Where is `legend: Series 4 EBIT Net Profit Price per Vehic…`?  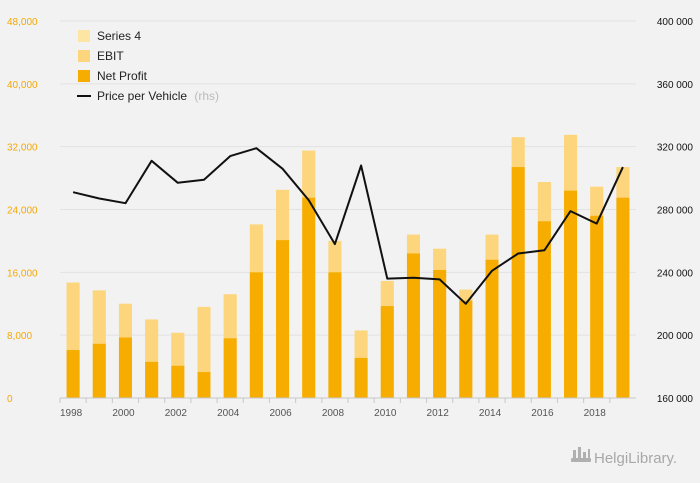 legend: Series 4 EBIT Net Profit Price per Vehic… is located at coordinates (148, 66).